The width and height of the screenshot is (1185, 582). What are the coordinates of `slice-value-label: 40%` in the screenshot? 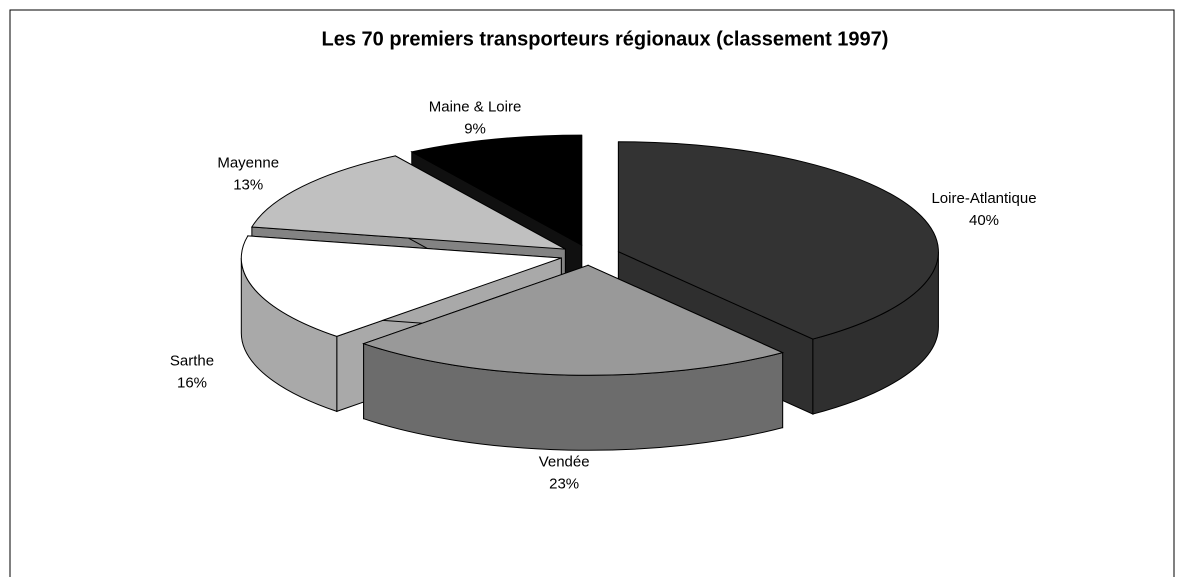 It's located at (984, 220).